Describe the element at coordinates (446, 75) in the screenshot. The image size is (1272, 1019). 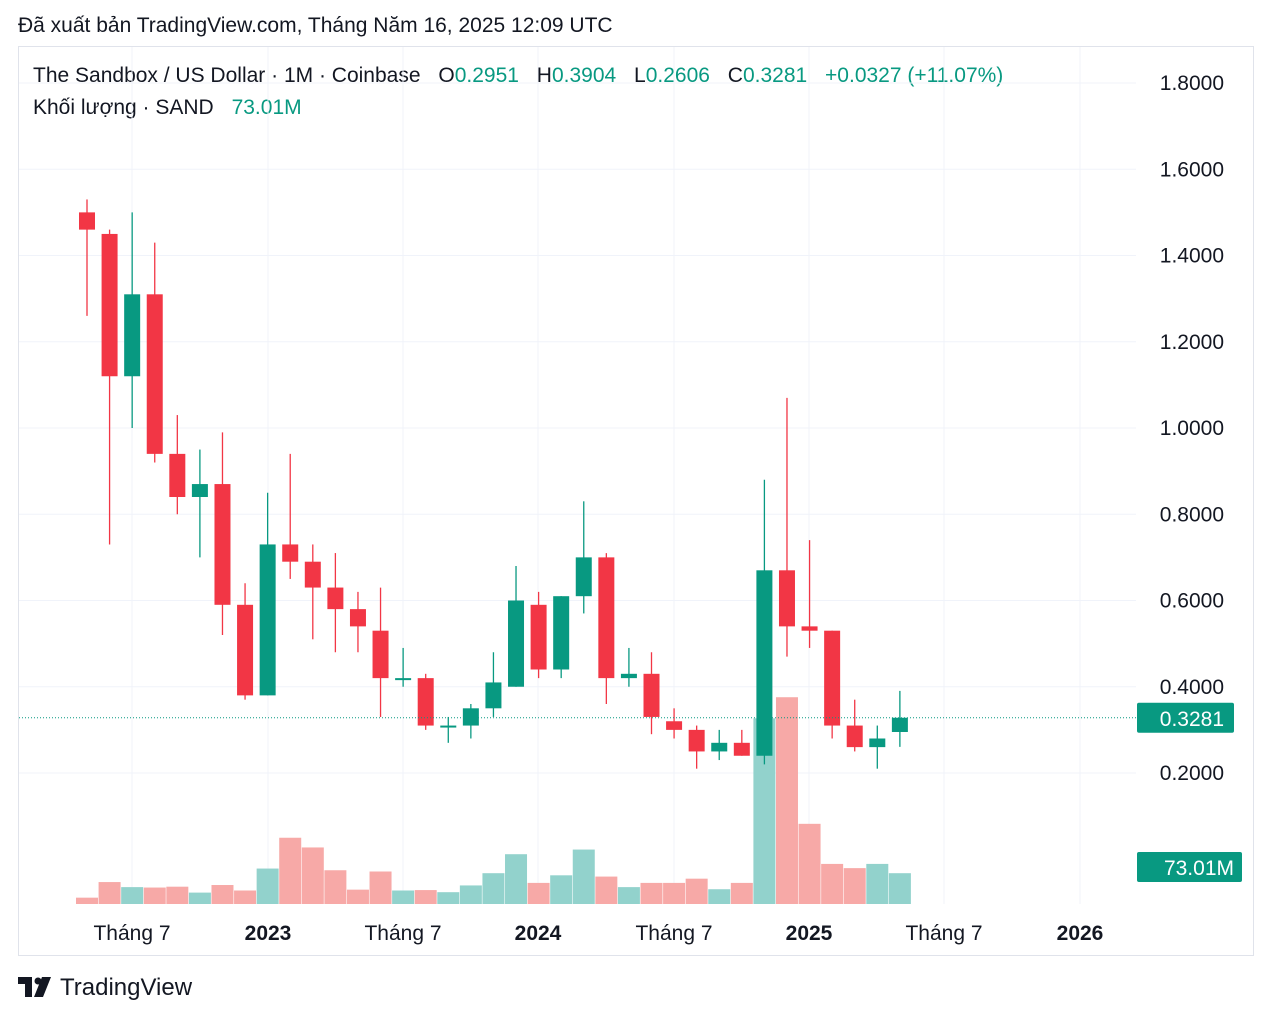
I see `open-label: O` at that location.